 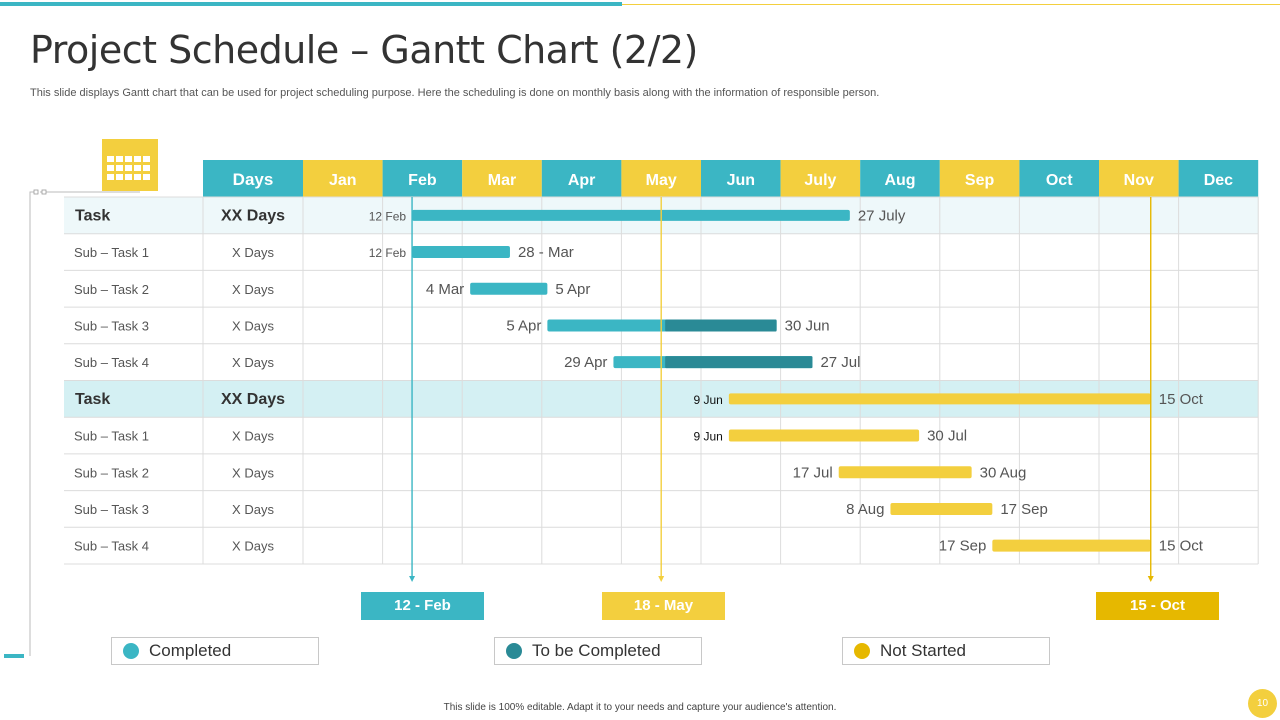 I want to click on bar-start-label: 8 Aug, so click(x=865, y=509).